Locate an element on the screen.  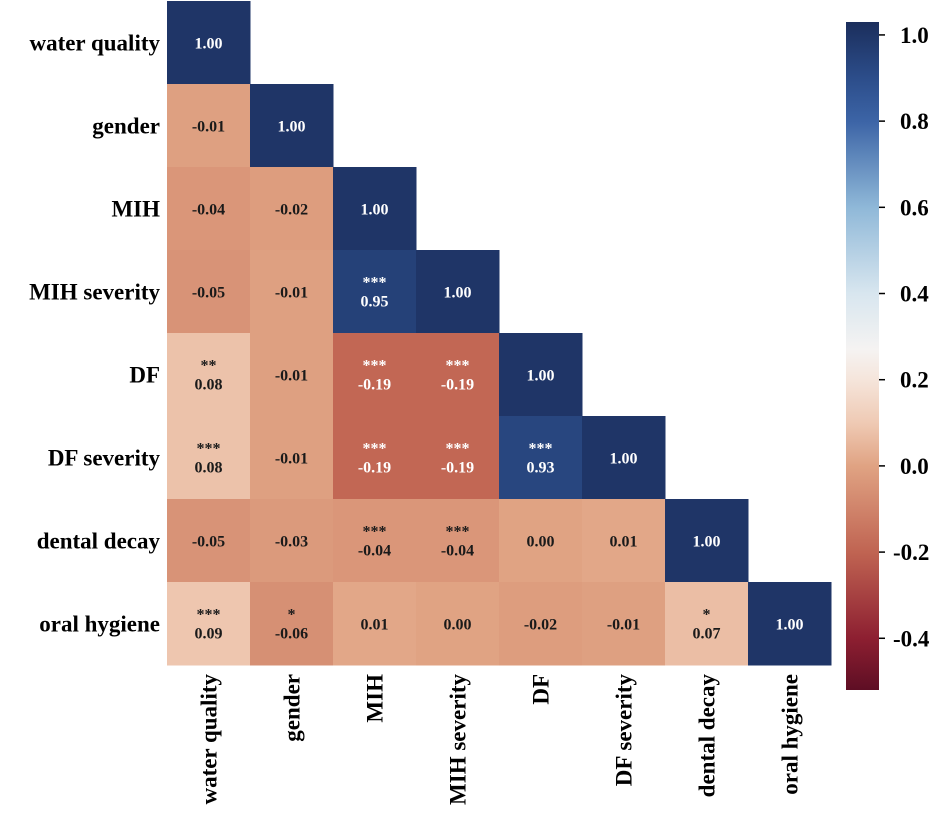
column-label: DF severity is located at coordinates (624, 730).